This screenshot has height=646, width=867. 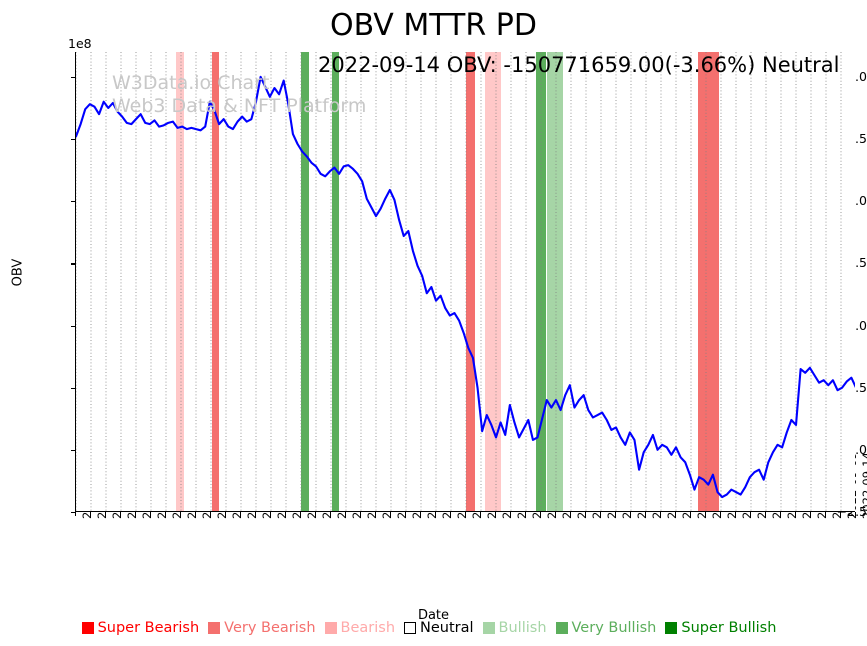 I want to click on legend-entry: Very Bullish, so click(x=606, y=628).